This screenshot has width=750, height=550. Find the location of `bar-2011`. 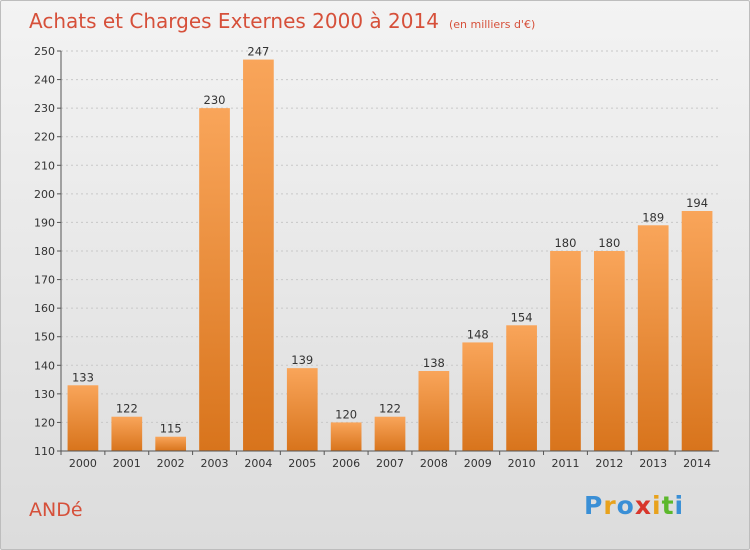

bar-2011 is located at coordinates (565, 351).